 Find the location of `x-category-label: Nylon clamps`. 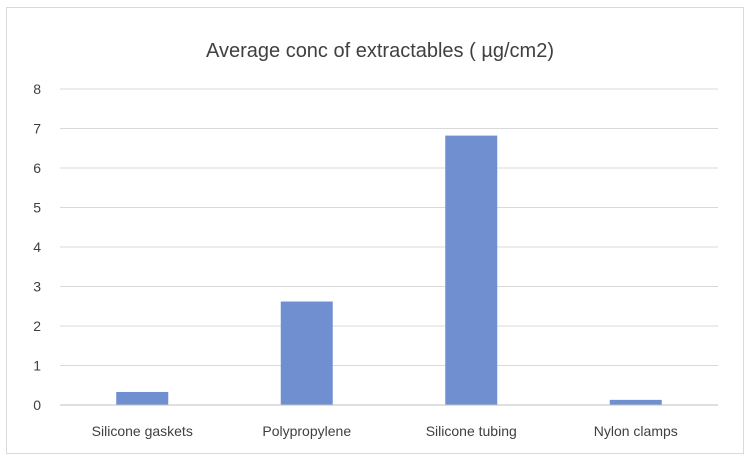

x-category-label: Nylon clamps is located at coordinates (636, 431).